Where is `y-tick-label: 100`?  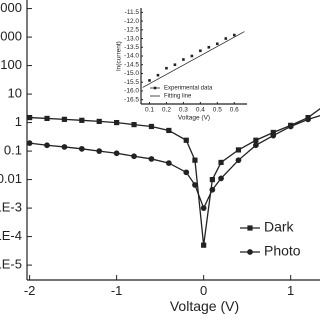 y-tick-label: 100 is located at coordinates (11, 64).